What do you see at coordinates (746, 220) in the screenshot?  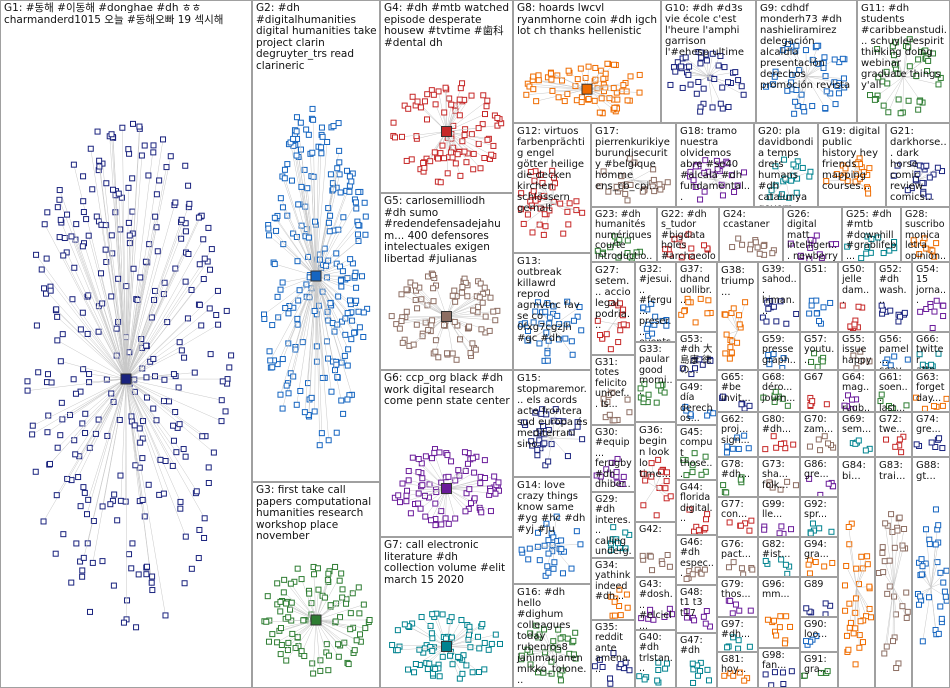 I see `group-label: G24: ccastaner` at bounding box center [746, 220].